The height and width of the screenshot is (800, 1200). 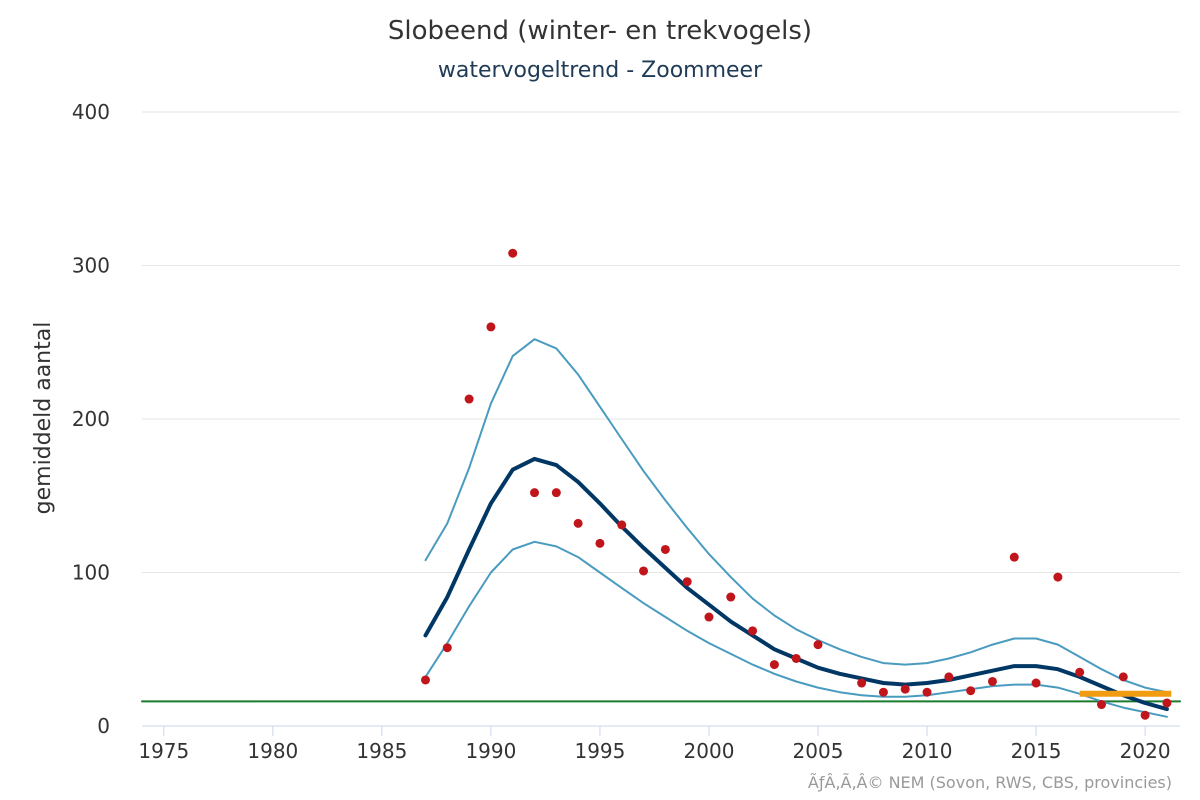 What do you see at coordinates (490, 751) in the screenshot?
I see `x-tick-label: 1990` at bounding box center [490, 751].